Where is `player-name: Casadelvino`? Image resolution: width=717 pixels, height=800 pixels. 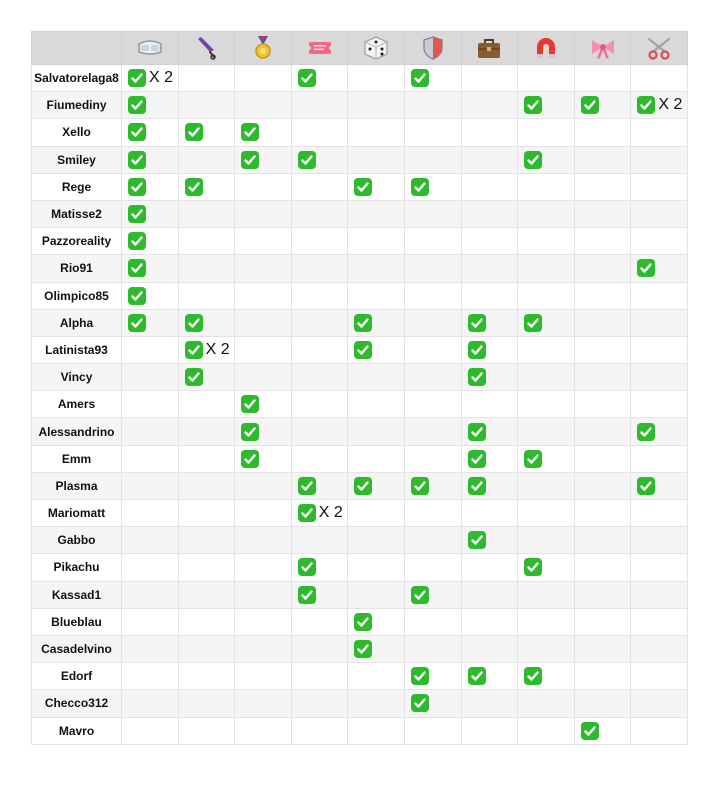 player-name: Casadelvino is located at coordinates (76, 649).